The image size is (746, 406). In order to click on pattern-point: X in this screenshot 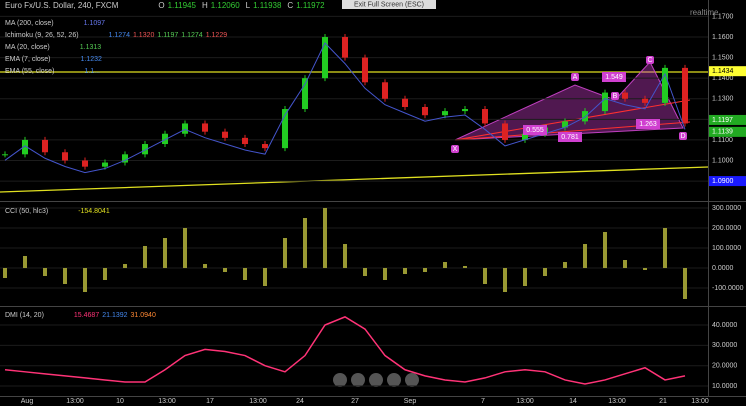, I will do `click(455, 149)`.